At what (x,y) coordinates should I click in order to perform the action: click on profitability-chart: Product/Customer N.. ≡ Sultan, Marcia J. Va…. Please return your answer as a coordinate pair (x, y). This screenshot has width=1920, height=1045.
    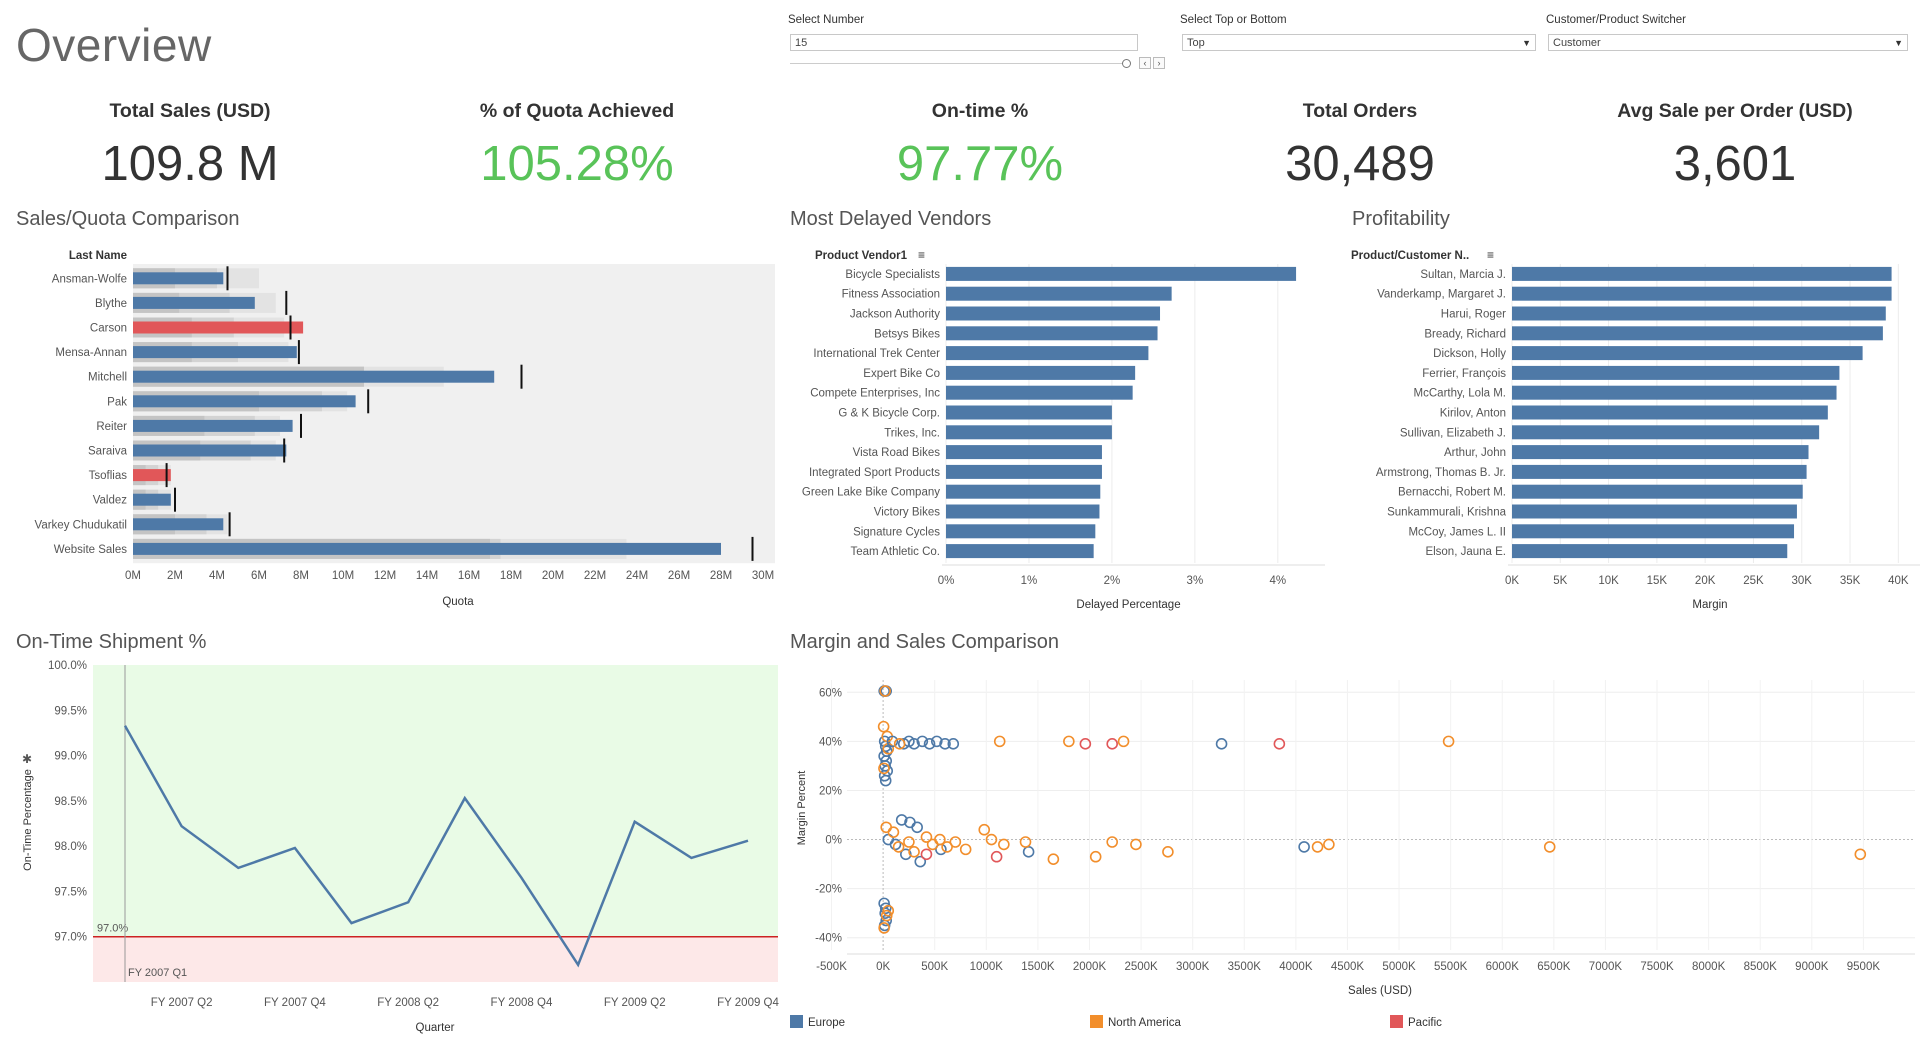
    Looking at the image, I should click on (1635, 429).